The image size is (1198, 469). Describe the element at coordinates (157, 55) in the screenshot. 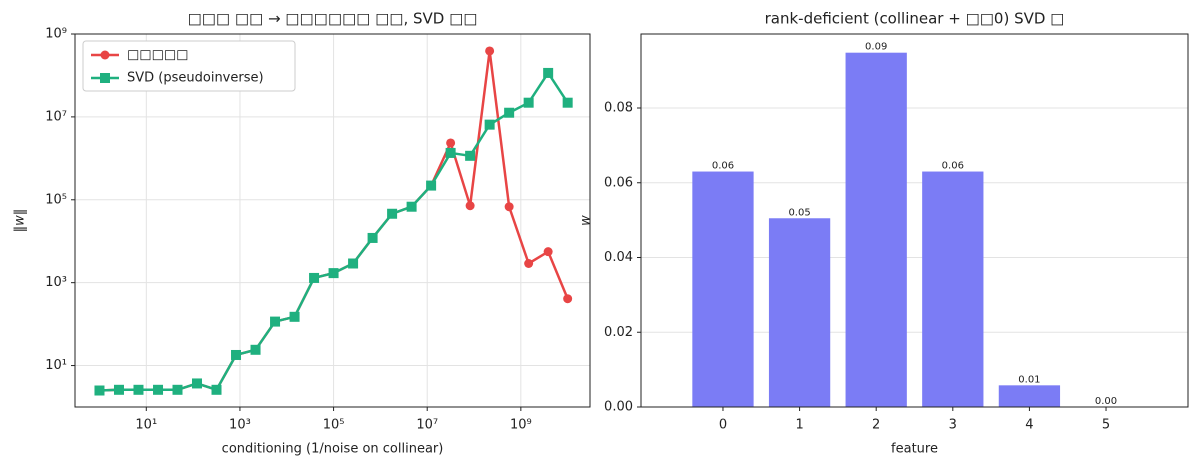

I see `legend-label: □□□□□` at that location.